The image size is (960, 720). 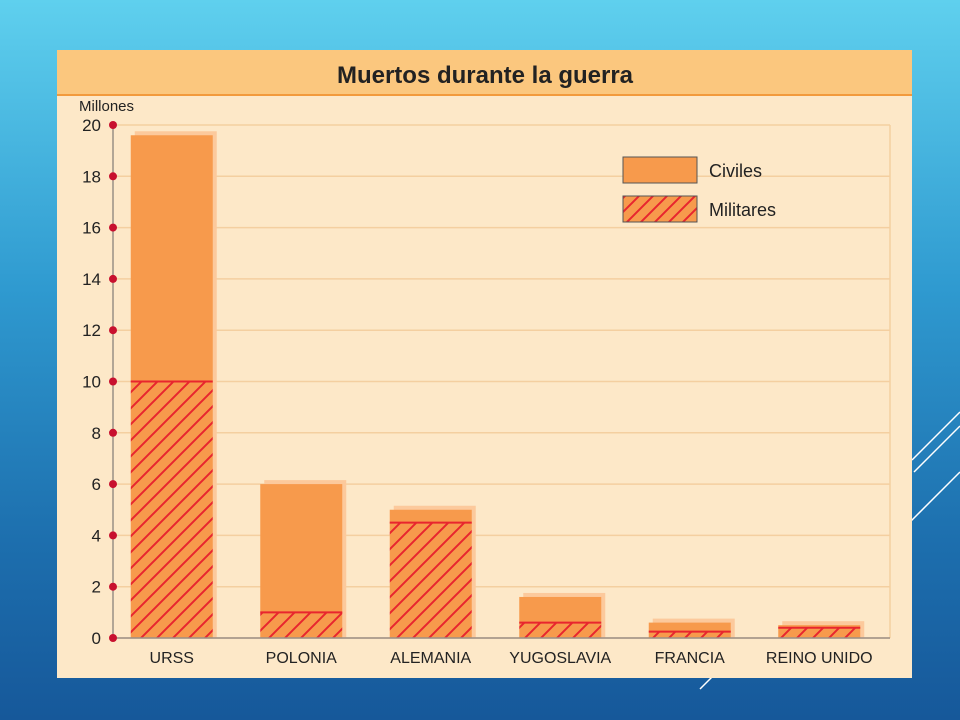 What do you see at coordinates (660, 209) in the screenshot?
I see `legend-swatch-militares` at bounding box center [660, 209].